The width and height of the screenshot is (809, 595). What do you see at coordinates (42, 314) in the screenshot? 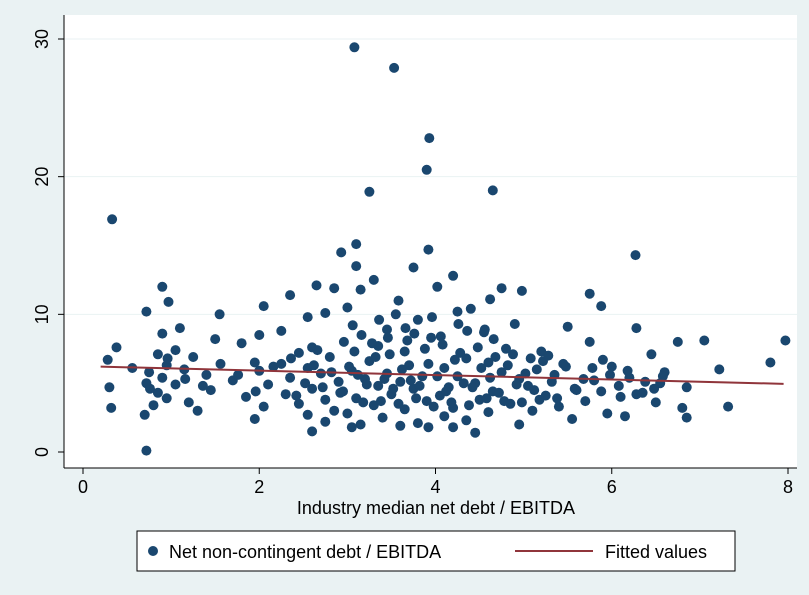
I see `y-tick-label-10: 10` at bounding box center [42, 314].